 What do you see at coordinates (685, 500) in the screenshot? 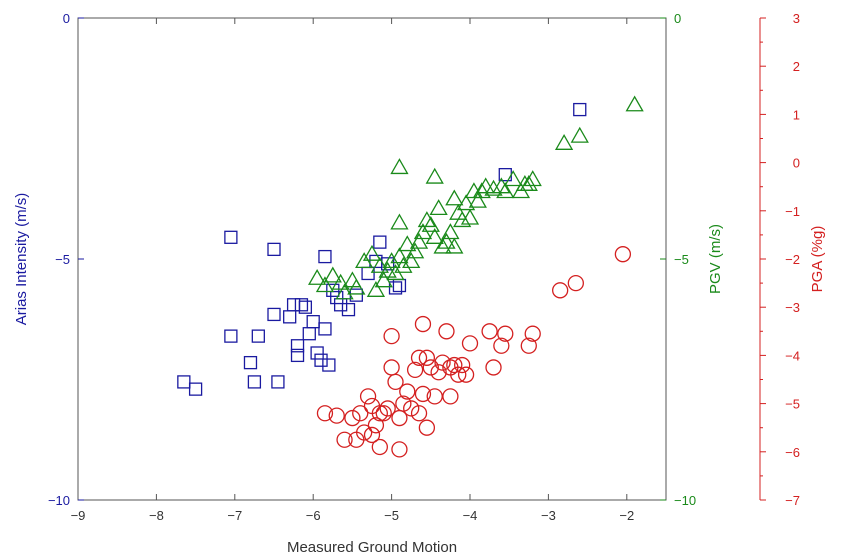
I see `pgv-tick-label: −10` at bounding box center [685, 500].